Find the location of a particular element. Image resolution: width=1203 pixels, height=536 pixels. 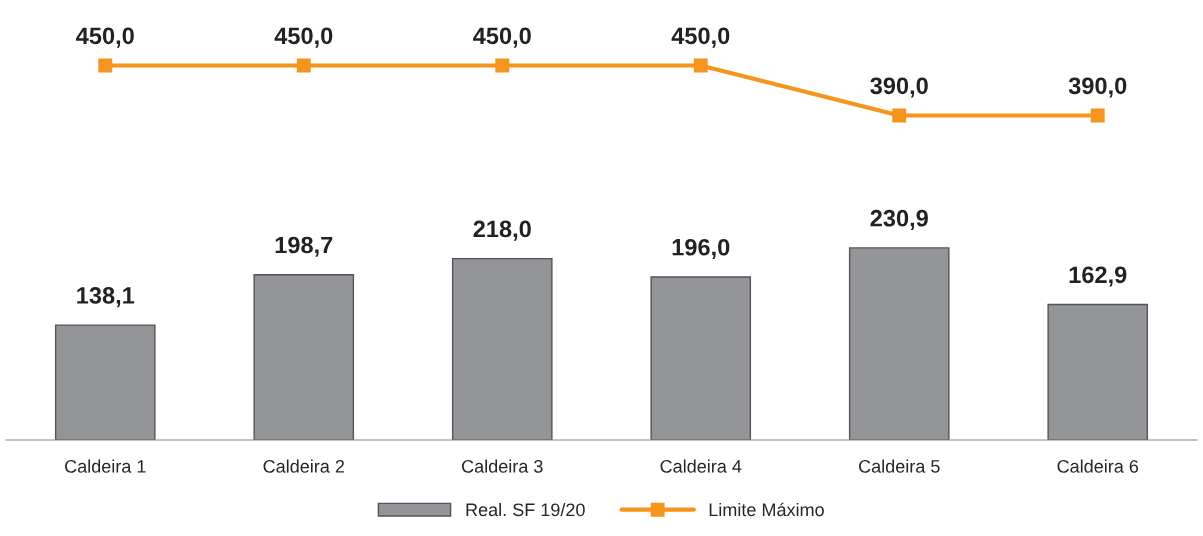

x-tick-label: Caldeira 3 is located at coordinates (502, 466).